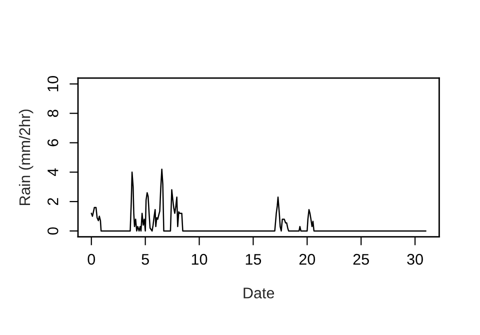  What do you see at coordinates (258, 200) in the screenshot?
I see `line-series` at bounding box center [258, 200].